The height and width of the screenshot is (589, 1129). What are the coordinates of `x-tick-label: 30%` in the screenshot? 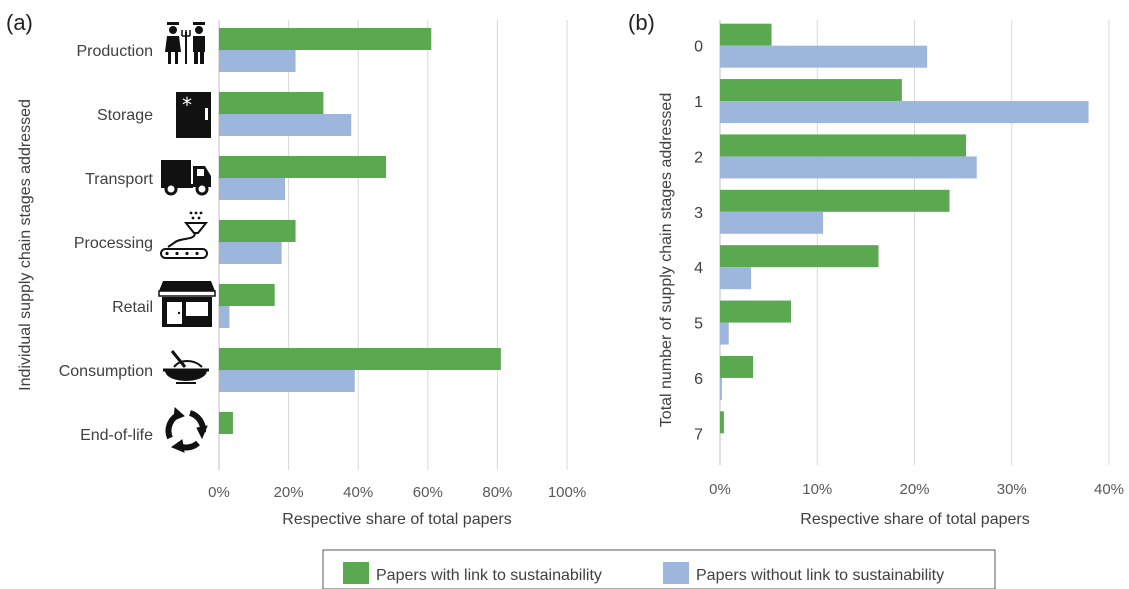 It's located at (1012, 489).